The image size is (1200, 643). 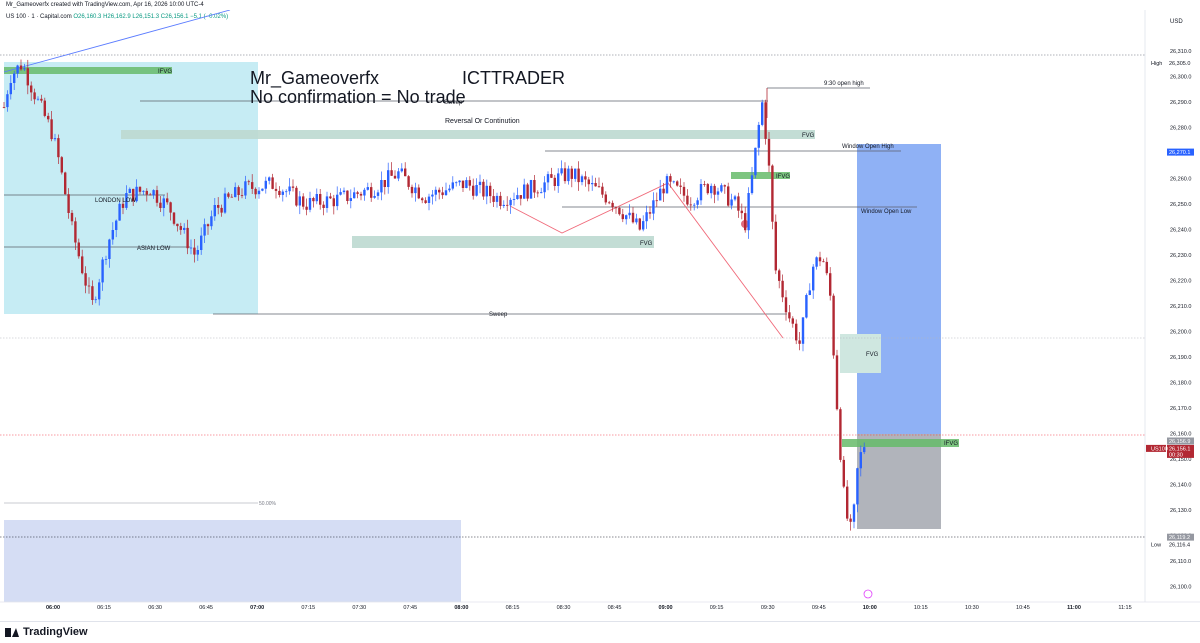 What do you see at coordinates (600, 611) in the screenshot?
I see `time-axis` at bounding box center [600, 611].